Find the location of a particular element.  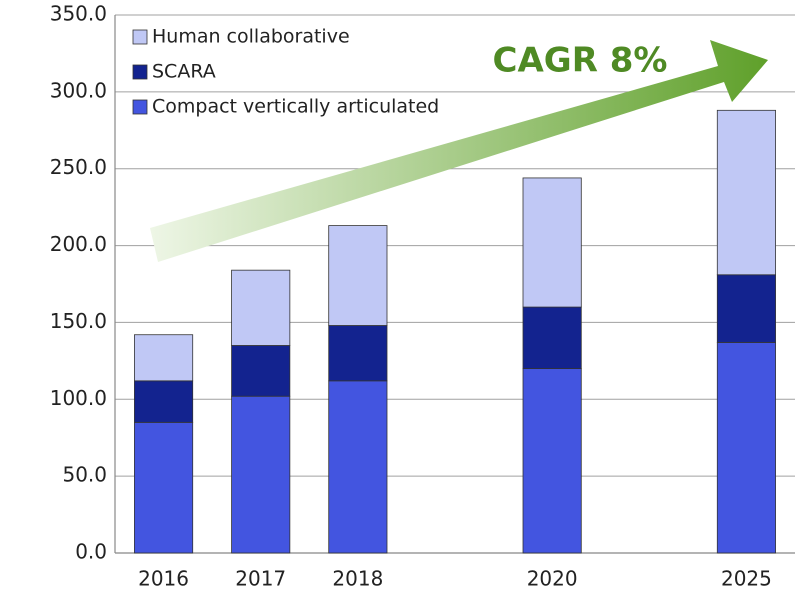

y-tick-label: 150.0 is located at coordinates (78, 321).